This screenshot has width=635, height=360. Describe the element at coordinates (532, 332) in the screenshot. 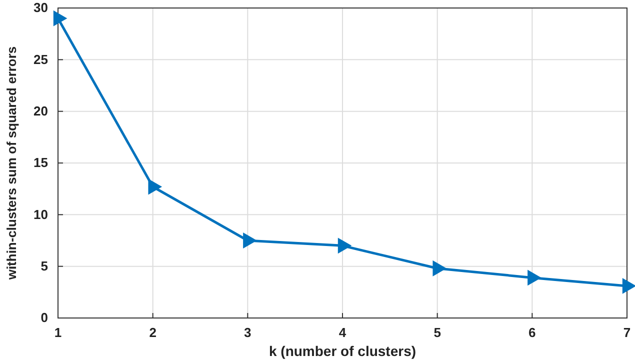

I see `x-tick-label: 6` at that location.